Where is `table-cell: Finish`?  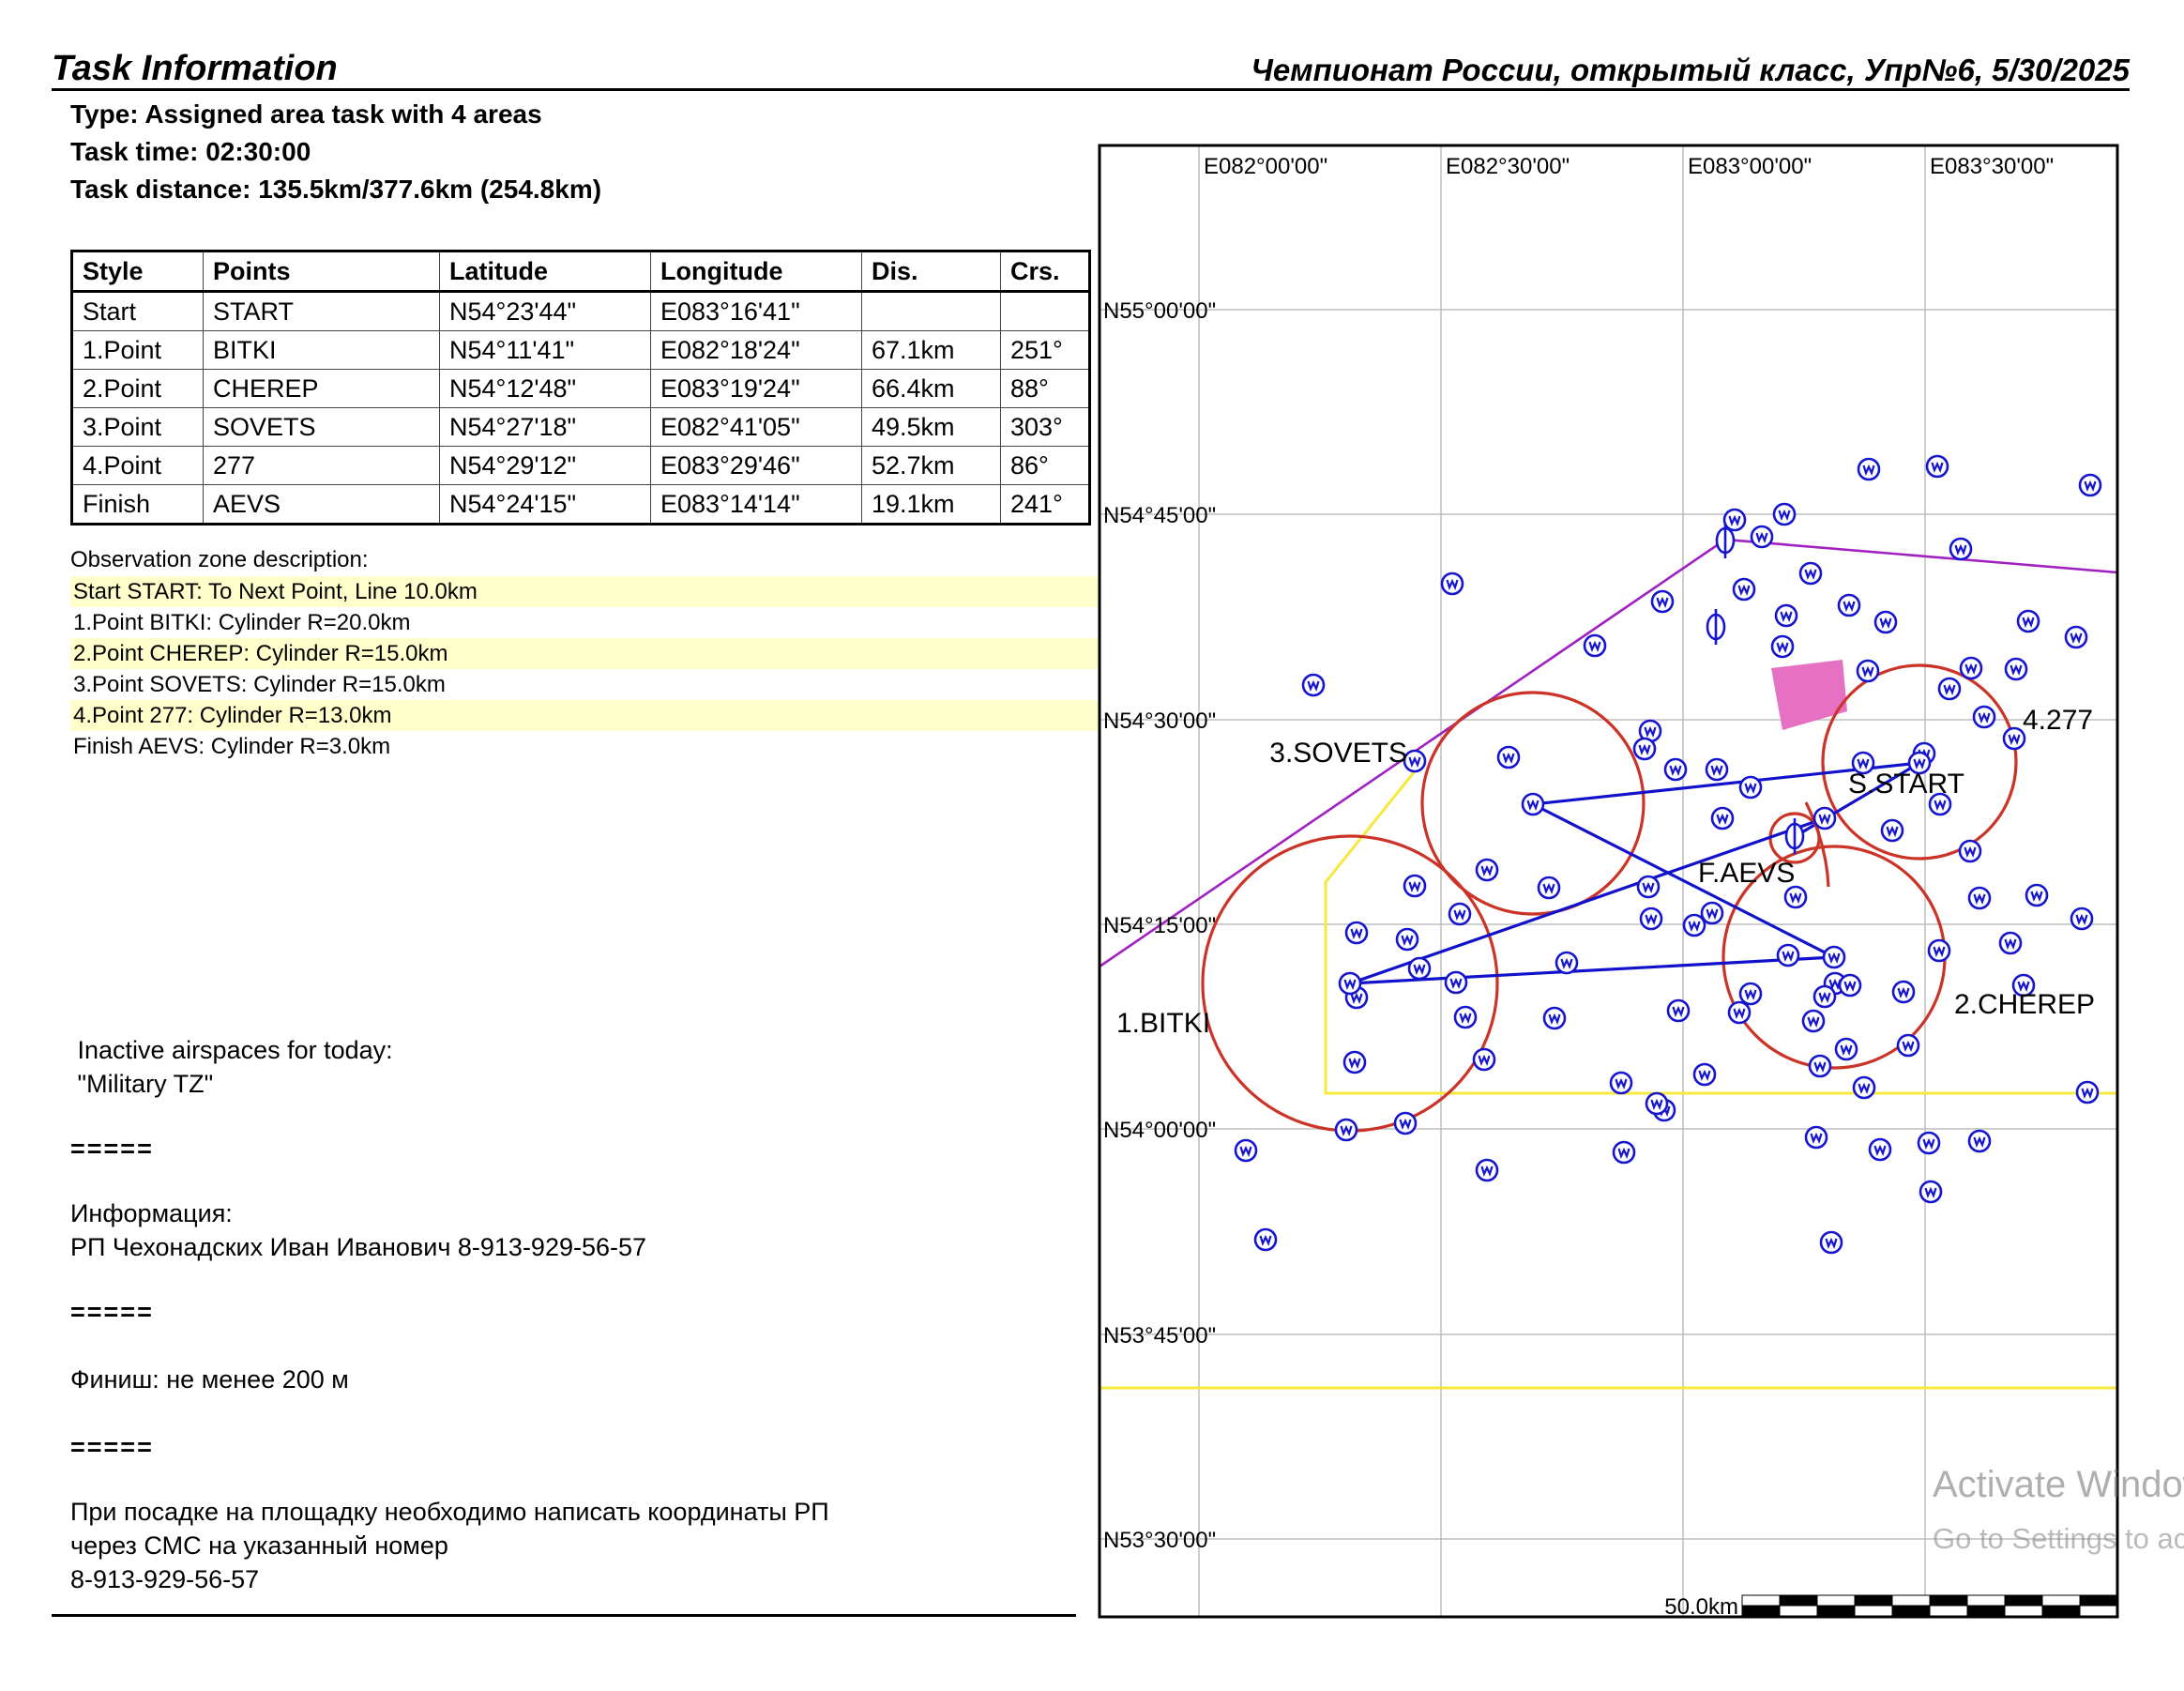 table-cell: Finish is located at coordinates (137, 505).